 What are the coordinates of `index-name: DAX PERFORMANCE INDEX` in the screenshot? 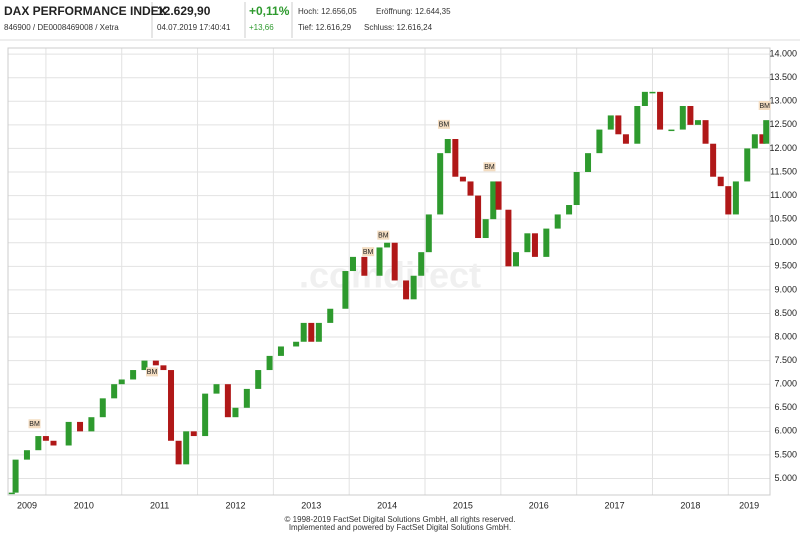 It's located at (85, 11).